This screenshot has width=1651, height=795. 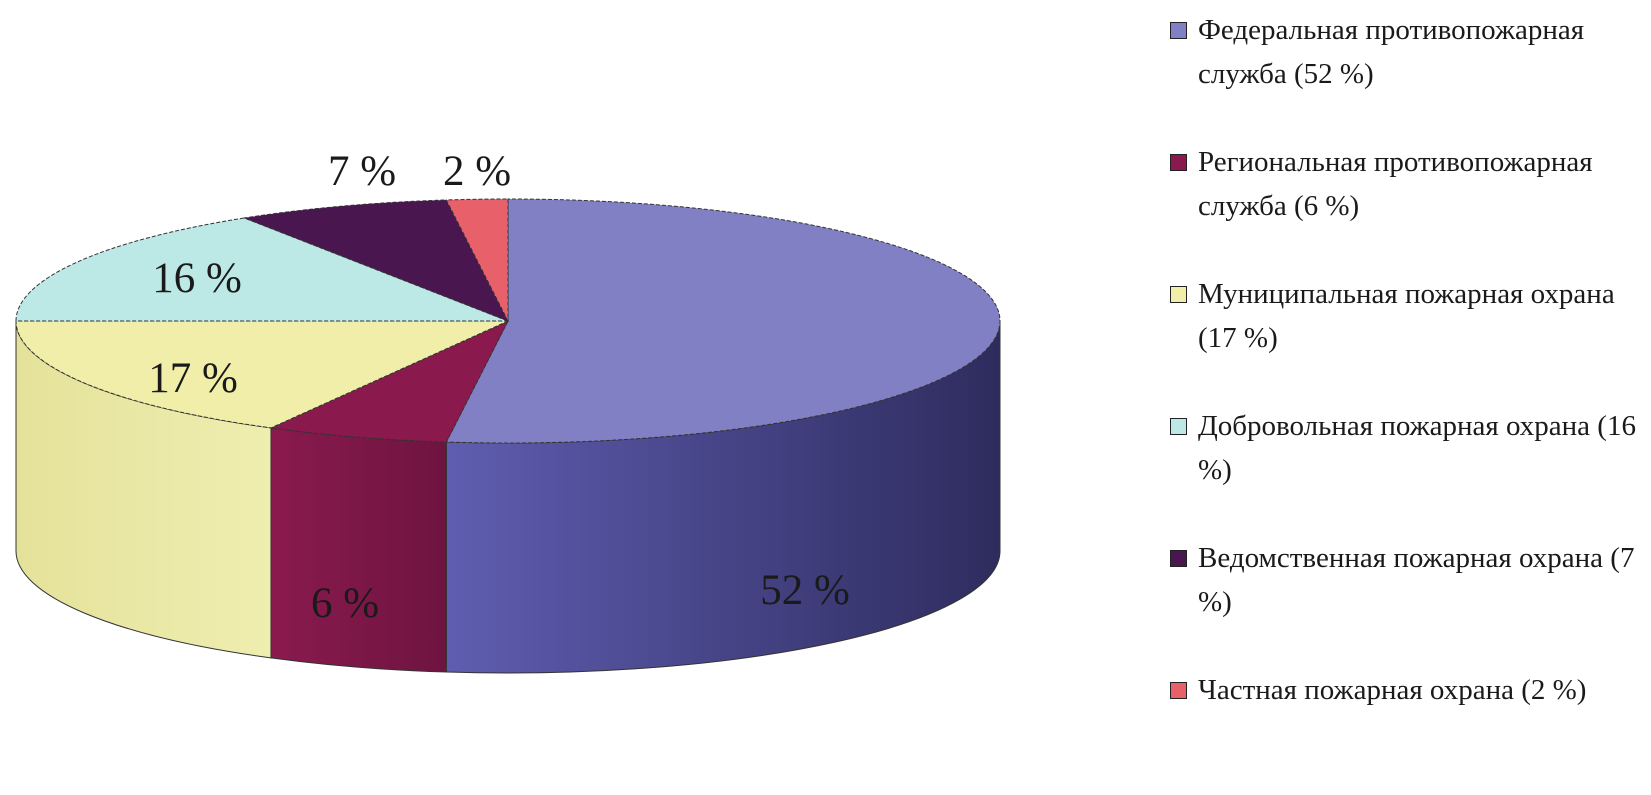 What do you see at coordinates (805, 590) in the screenshot?
I see `pie-value-label-federal: 52 %` at bounding box center [805, 590].